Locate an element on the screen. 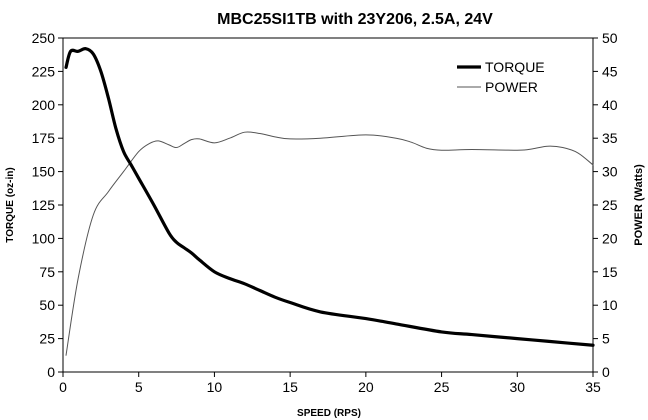  right-axis: 0 5 10 15 20 25 30 35 40 45 50 is located at coordinates (605, 205).